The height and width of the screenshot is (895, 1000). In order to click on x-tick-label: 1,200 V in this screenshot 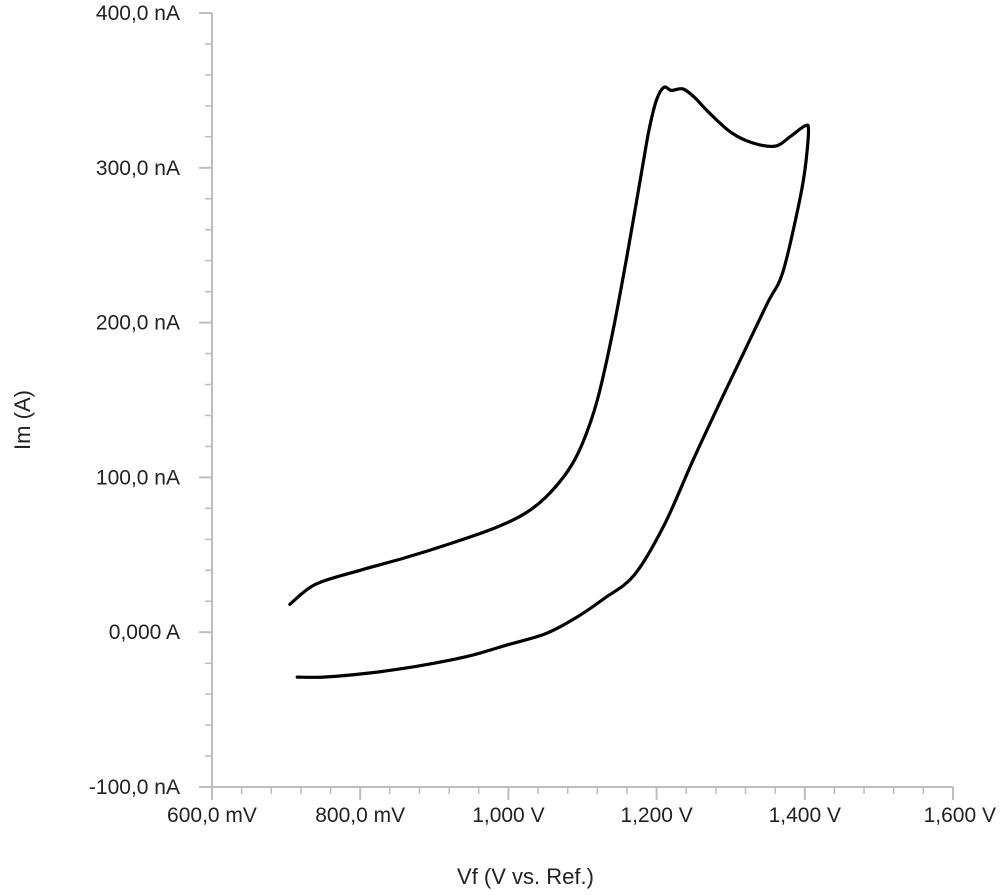, I will do `click(656, 815)`.